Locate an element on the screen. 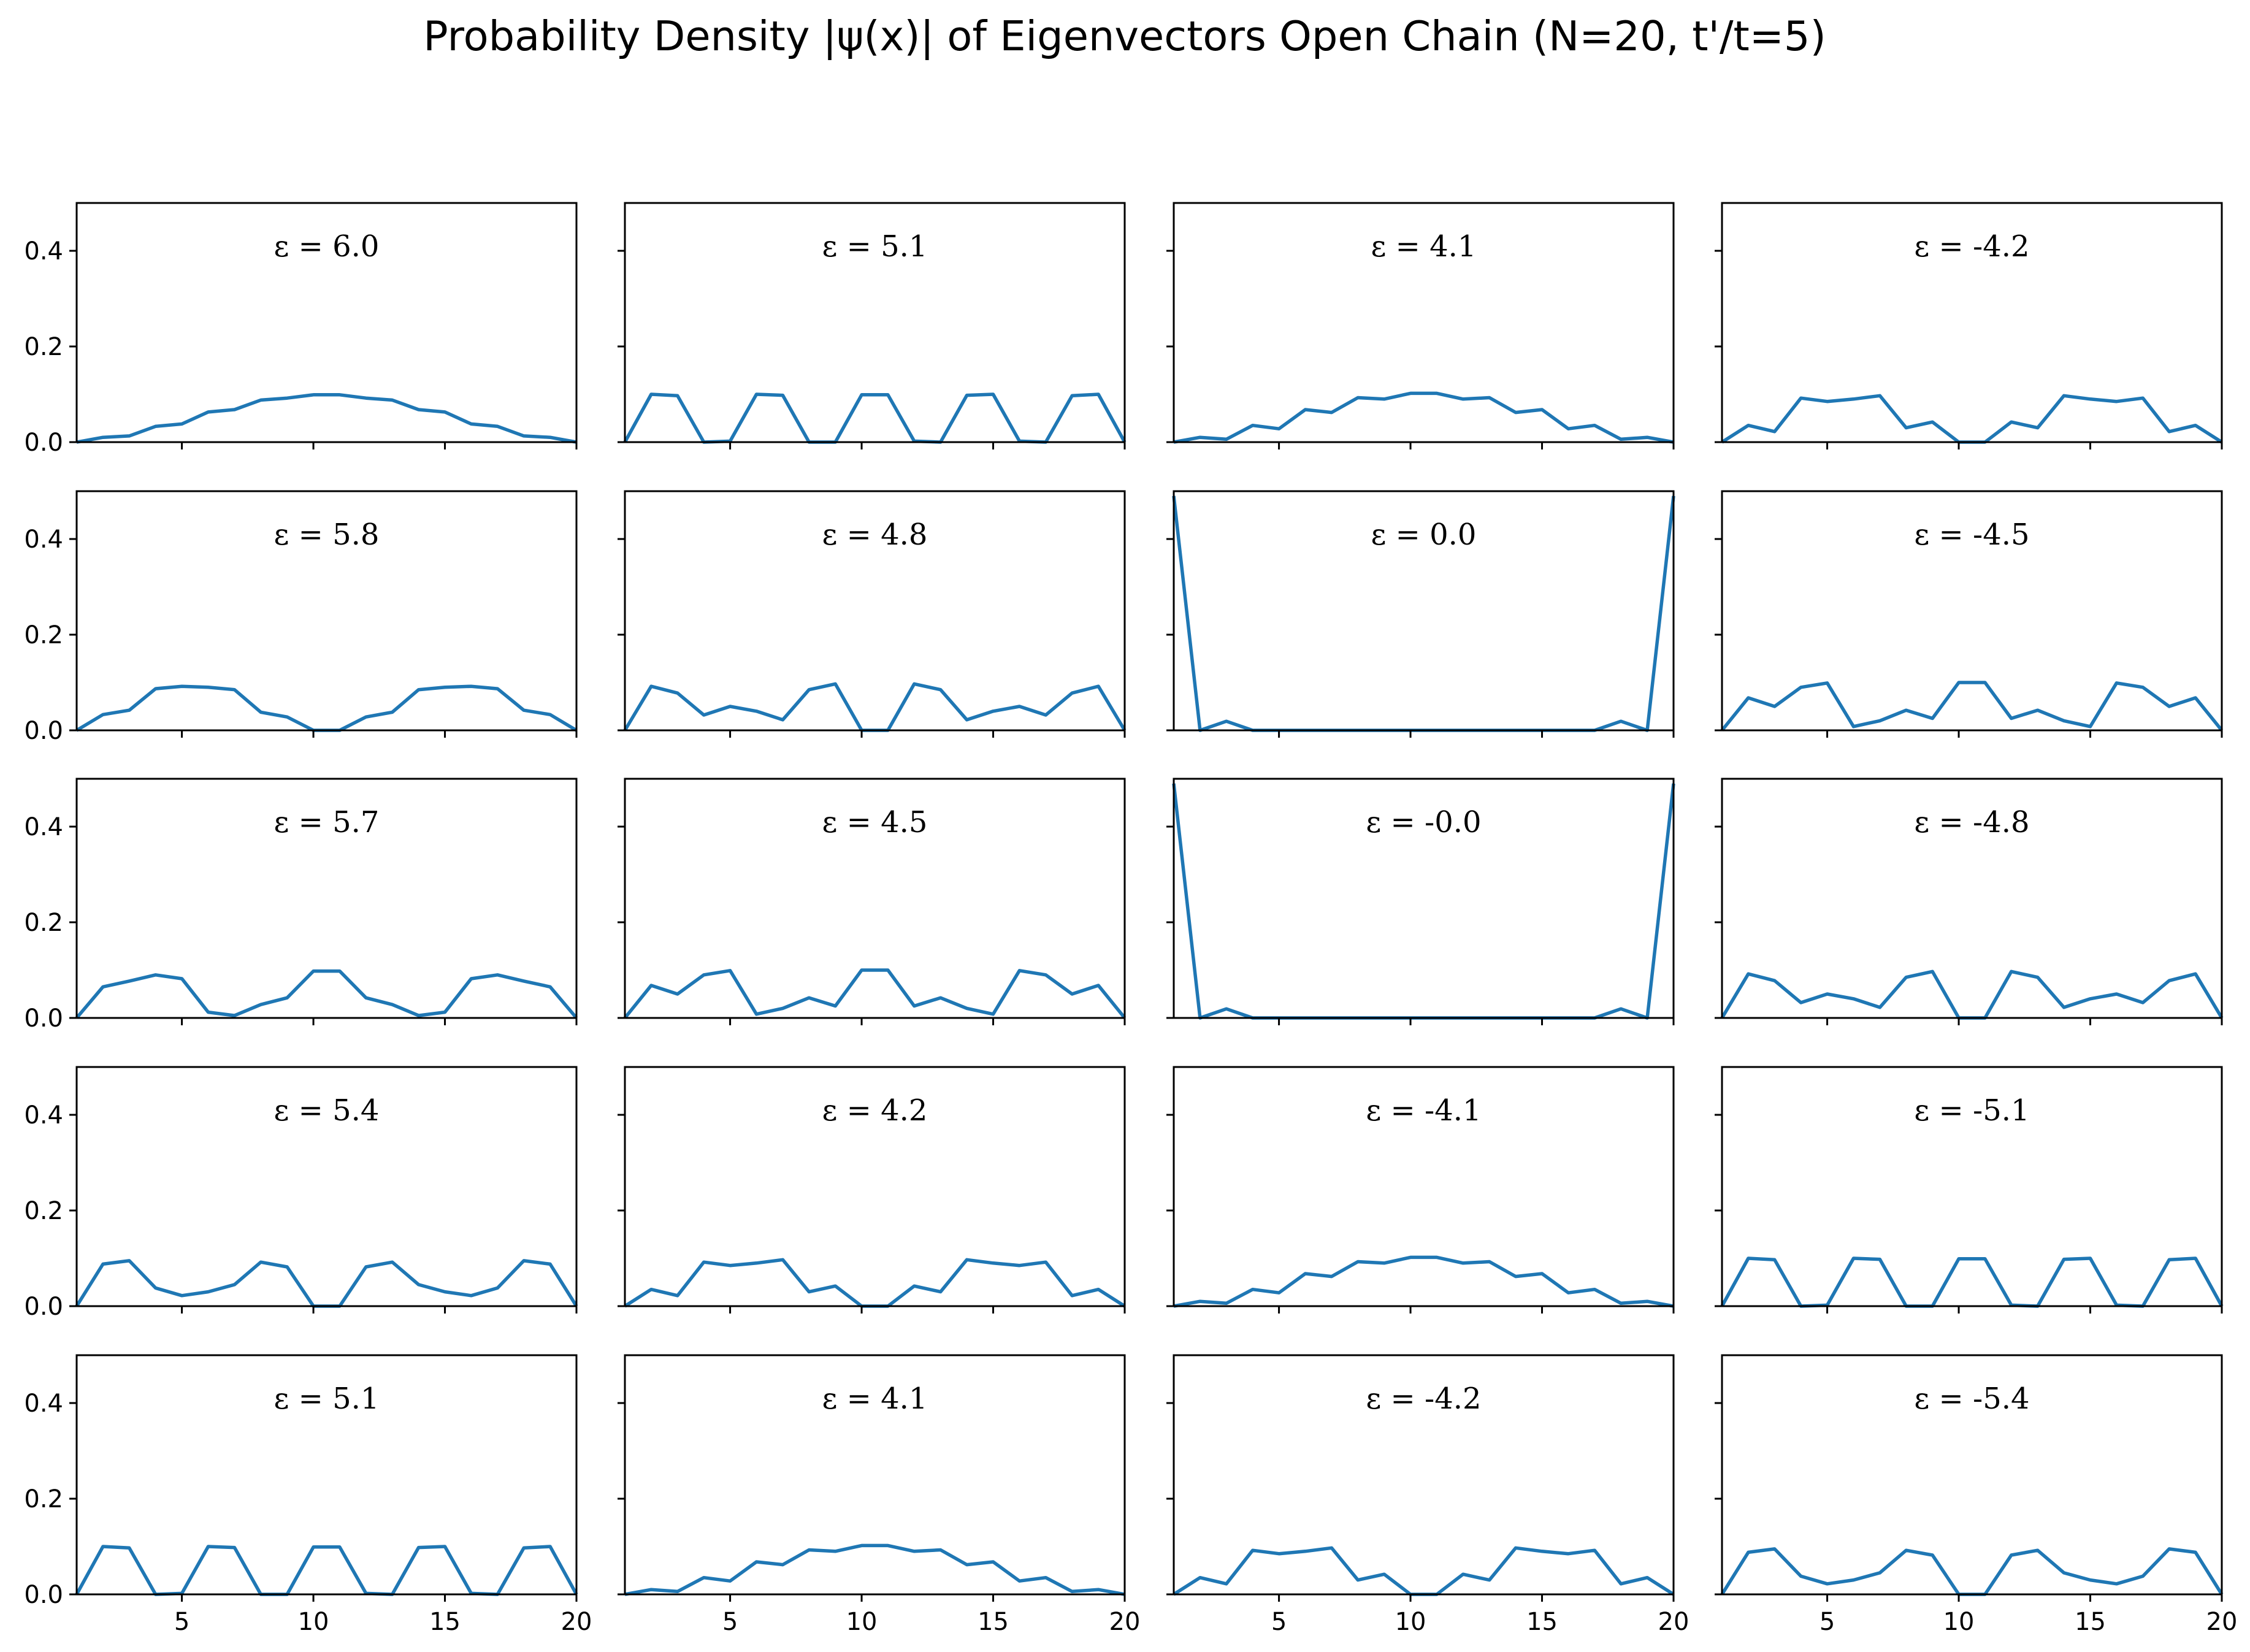 This screenshot has width=2250, height=1652. subplot-panel: ε = 4.2 is located at coordinates (872, 1190).